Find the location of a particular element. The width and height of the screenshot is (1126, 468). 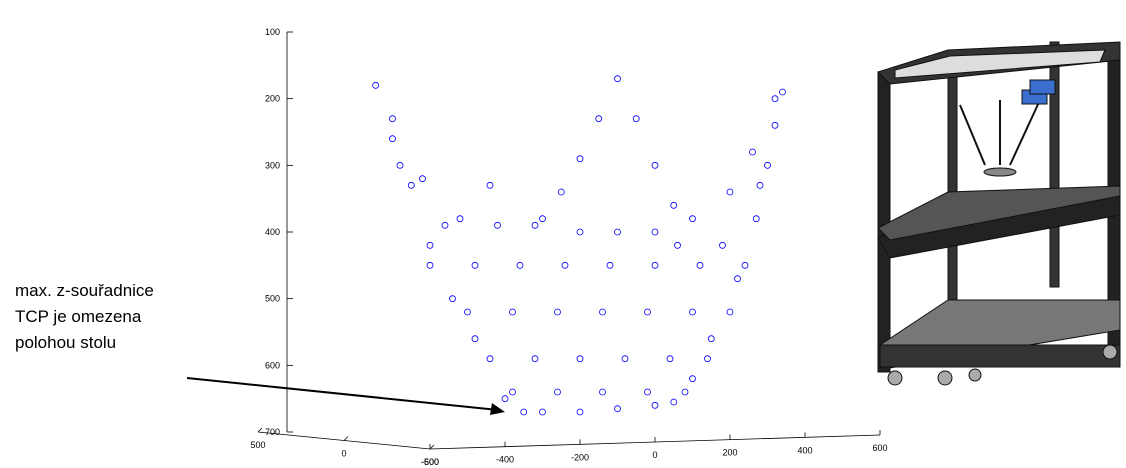

y-tick-label: 400 is located at coordinates (272, 232).